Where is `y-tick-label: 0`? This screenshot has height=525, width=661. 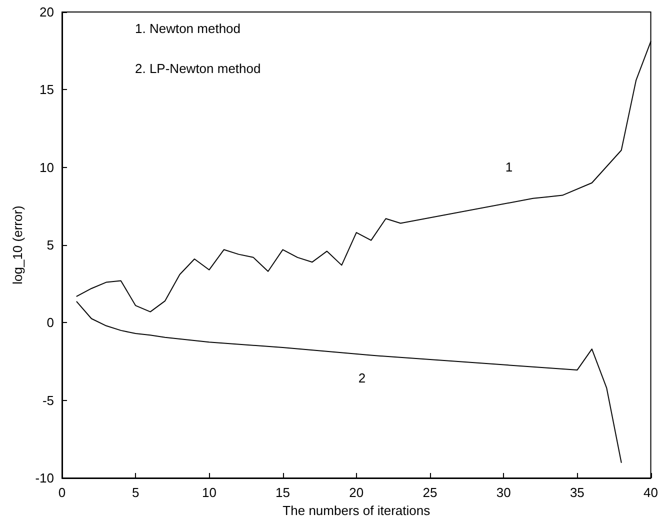 y-tick-label: 0 is located at coordinates (50, 322).